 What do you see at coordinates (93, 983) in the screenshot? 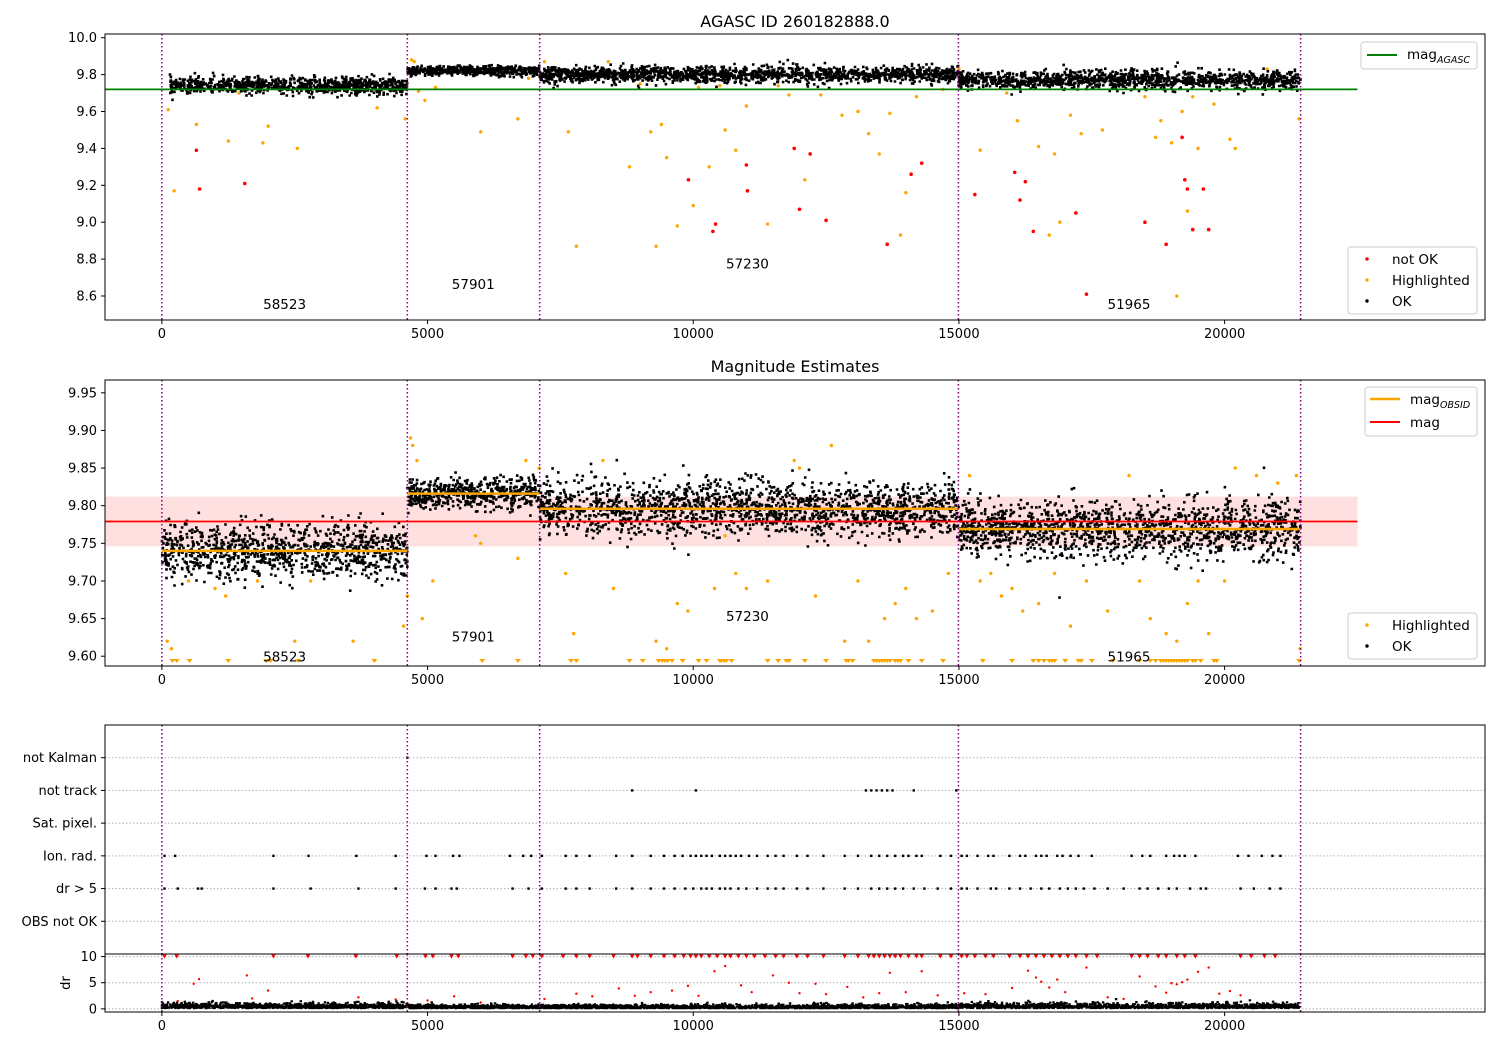
I see `dr-y-tick-label: 5` at bounding box center [93, 983].